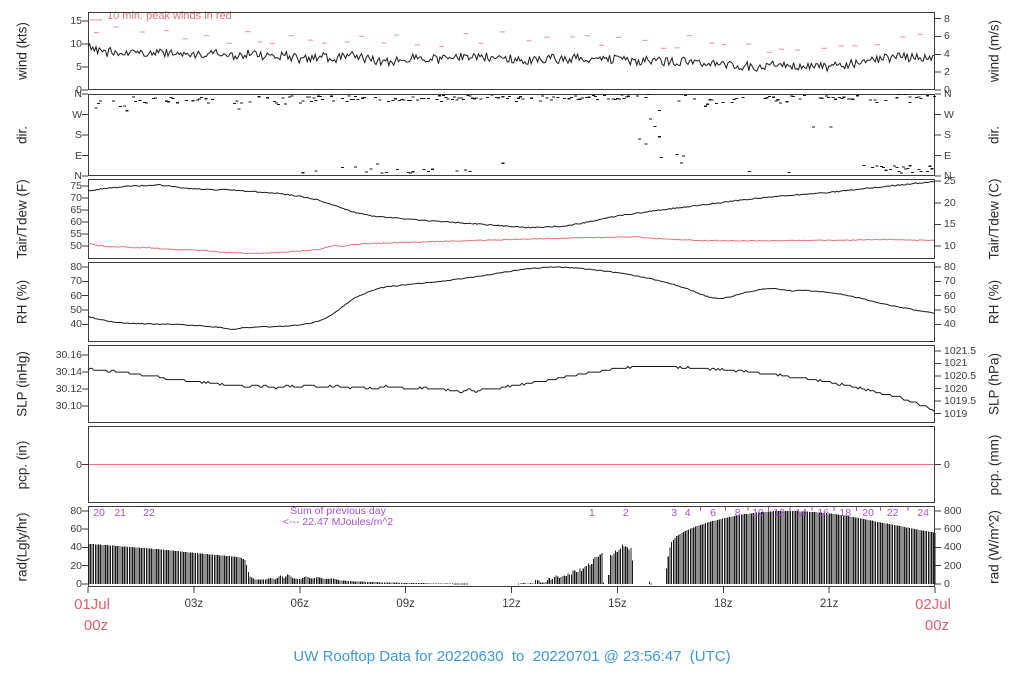 This screenshot has height=700, width=1024. What do you see at coordinates (674, 513) in the screenshot?
I see `rad-mj-marker: 3` at bounding box center [674, 513].